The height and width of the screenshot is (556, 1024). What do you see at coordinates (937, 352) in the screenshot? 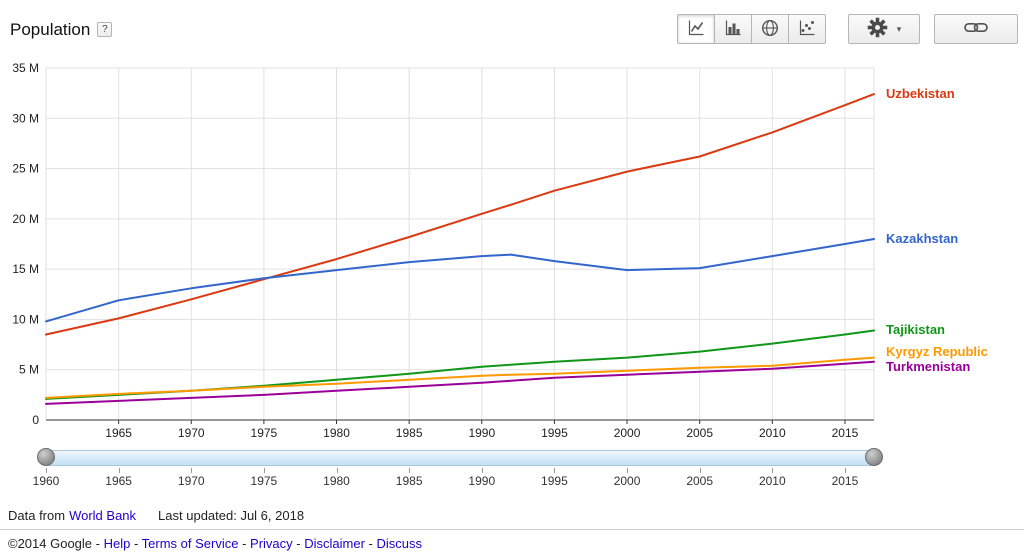
I see `series-label-kyrgyz-republic: Kyrgyz Republic` at bounding box center [937, 352].